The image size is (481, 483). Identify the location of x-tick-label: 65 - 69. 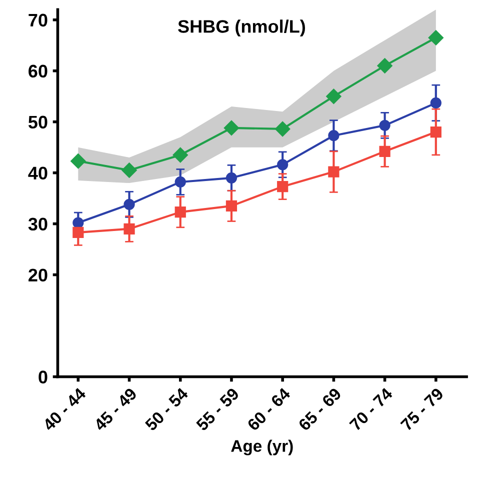
(320, 409).